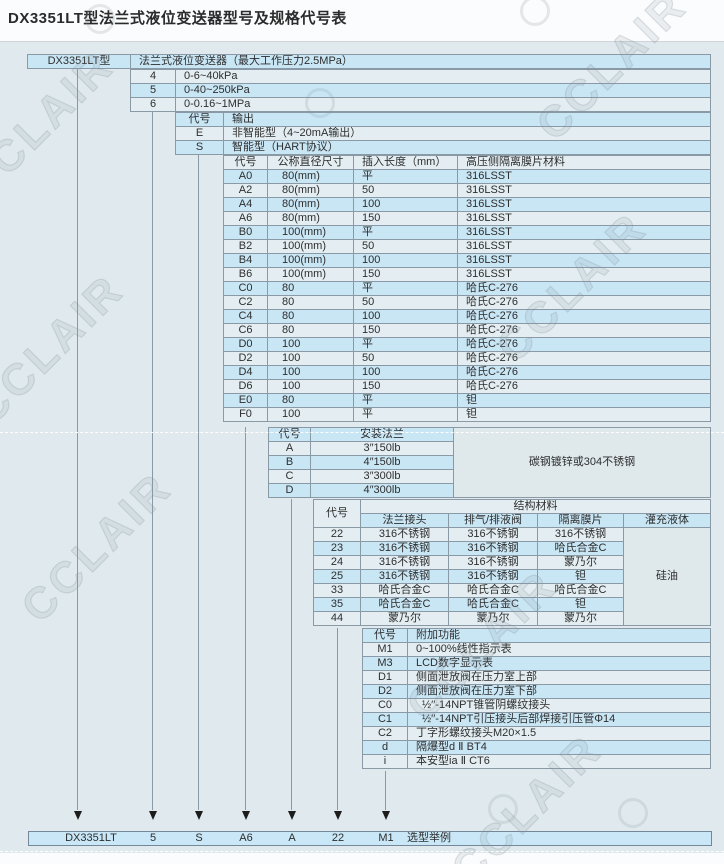  Describe the element at coordinates (385, 649) in the screenshot. I see `table-cell: M1` at that location.